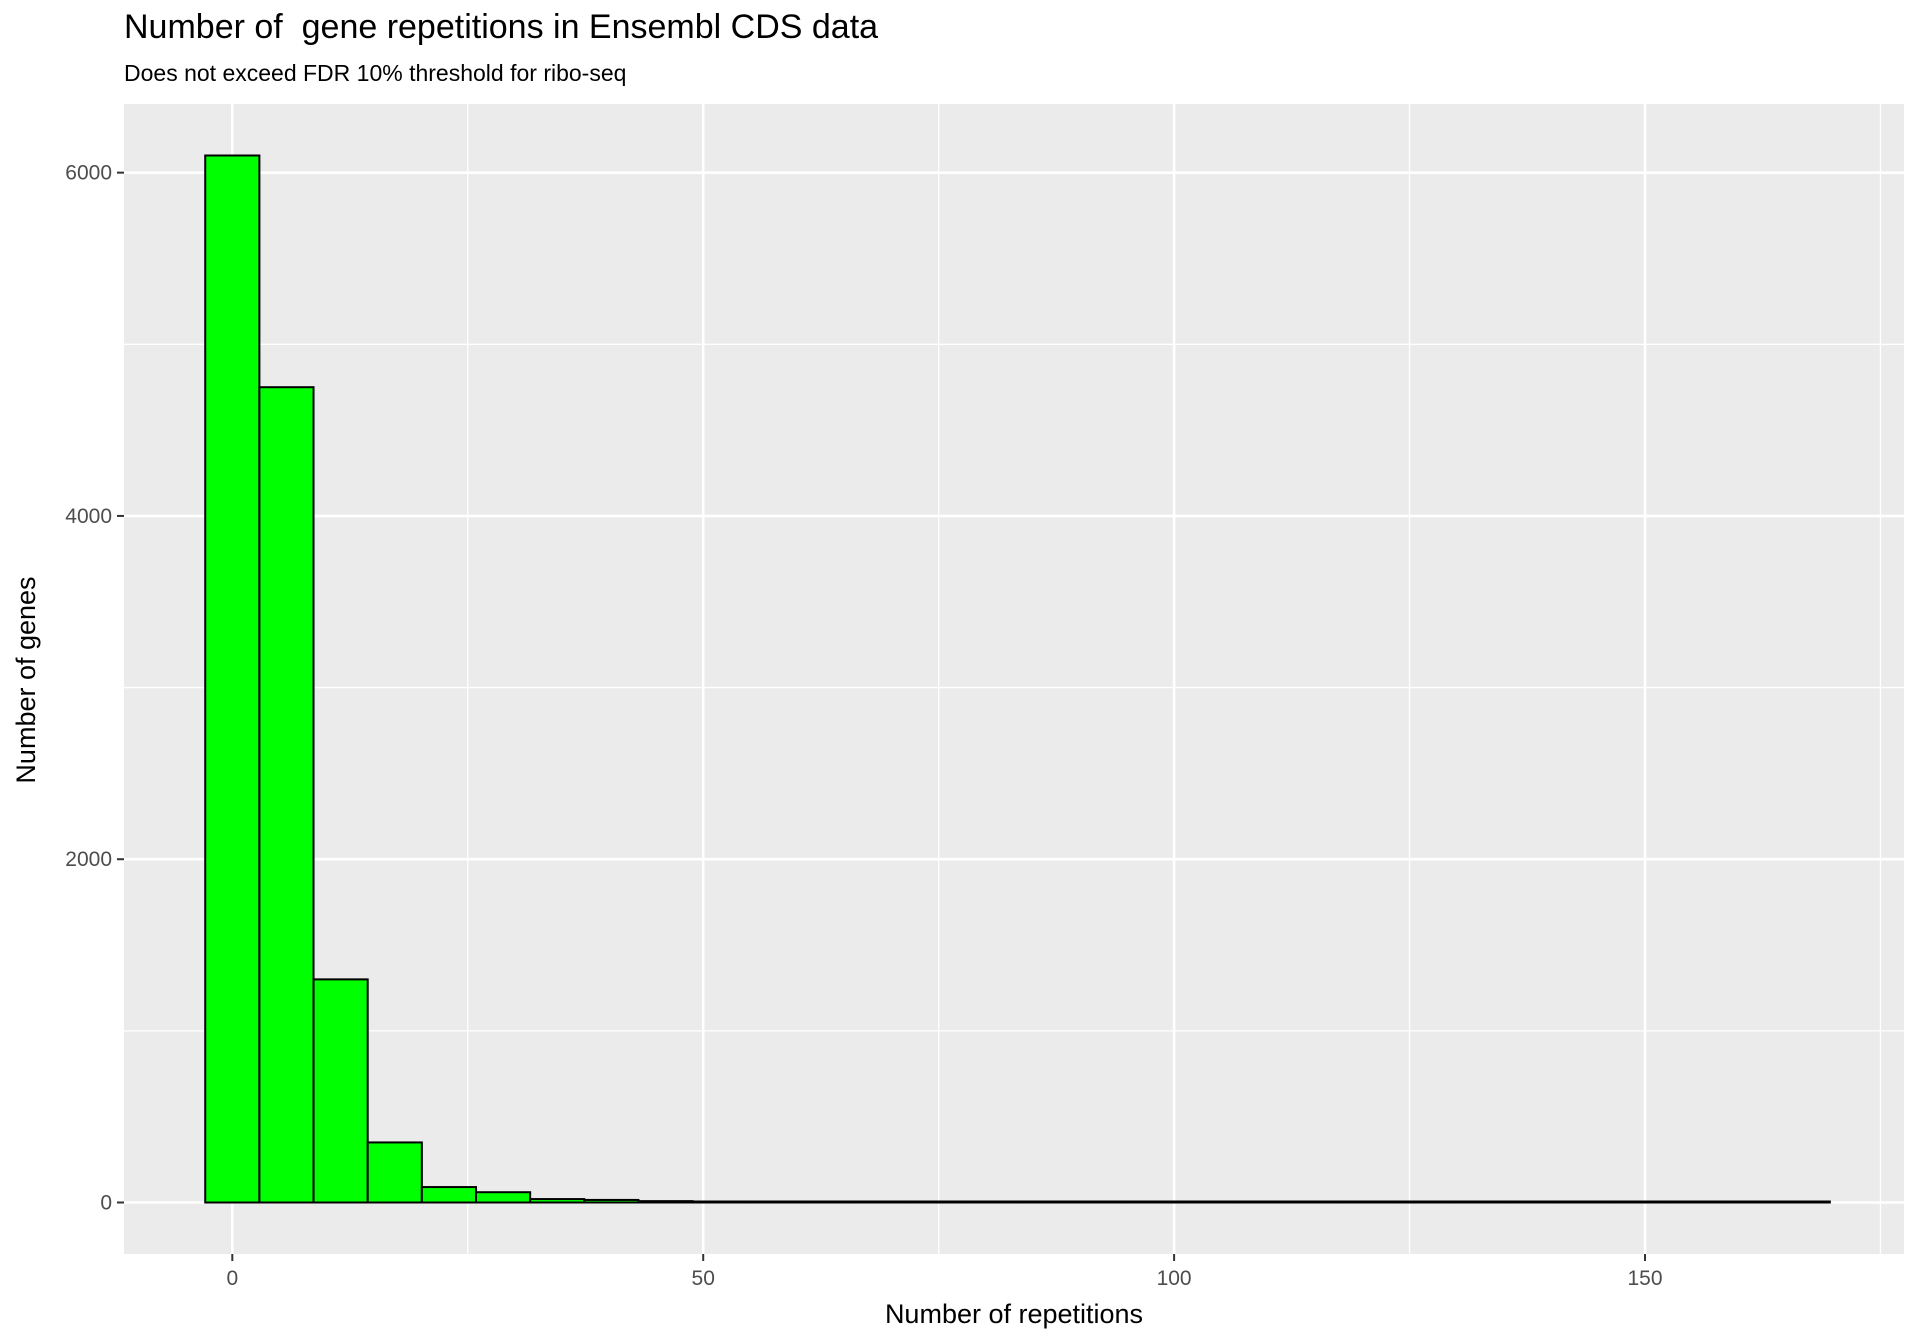 The width and height of the screenshot is (1920, 1344). What do you see at coordinates (944, 1272) in the screenshot?
I see `x-axis-ticks: 0 50 100 150` at bounding box center [944, 1272].